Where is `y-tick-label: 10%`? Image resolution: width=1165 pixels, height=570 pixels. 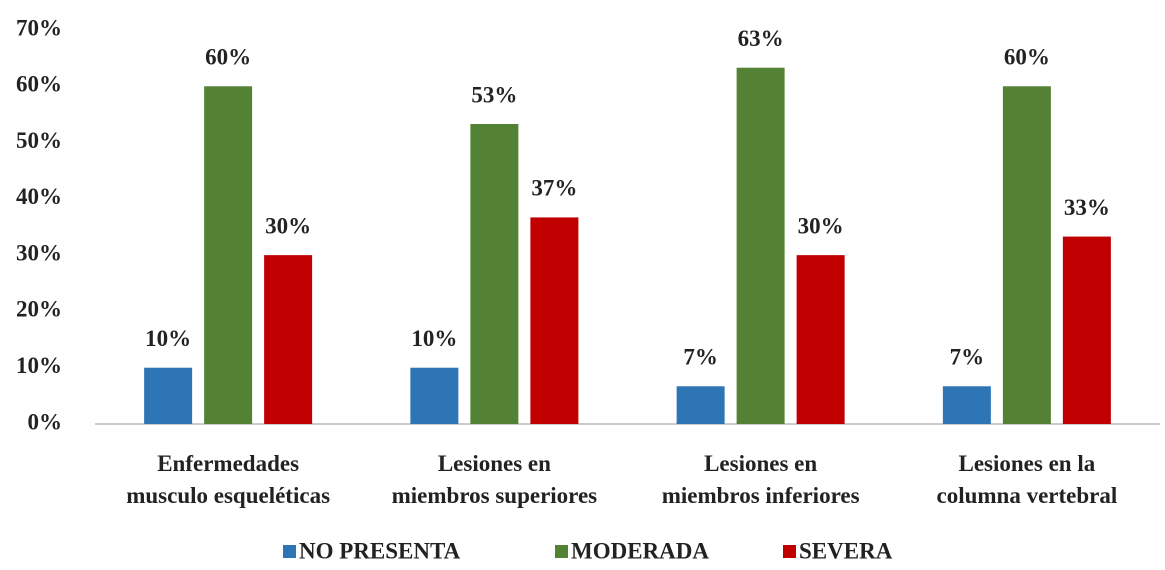
y-tick-label: 10% is located at coordinates (39, 365).